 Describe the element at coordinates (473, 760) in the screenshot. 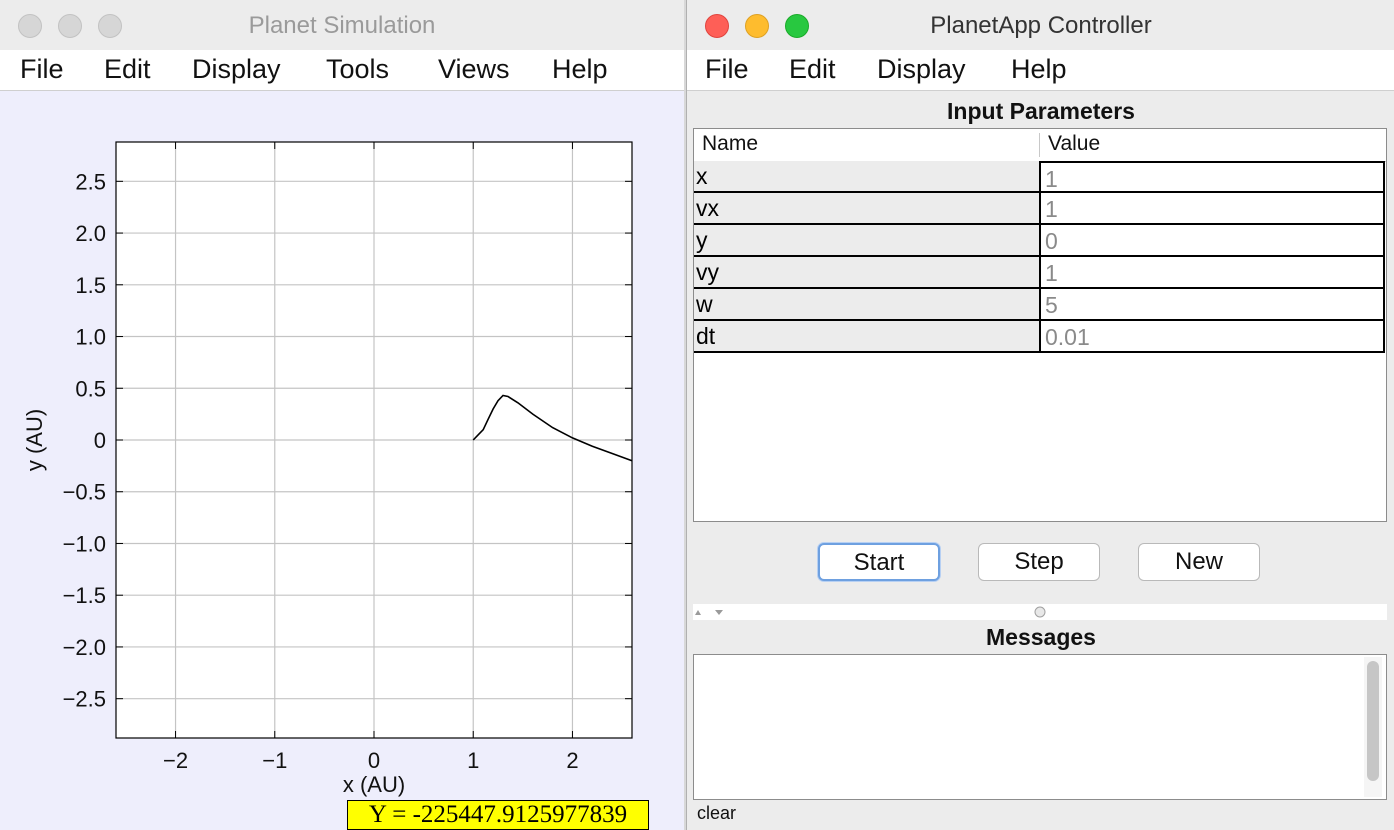

I see `x-tick-label: 1` at that location.